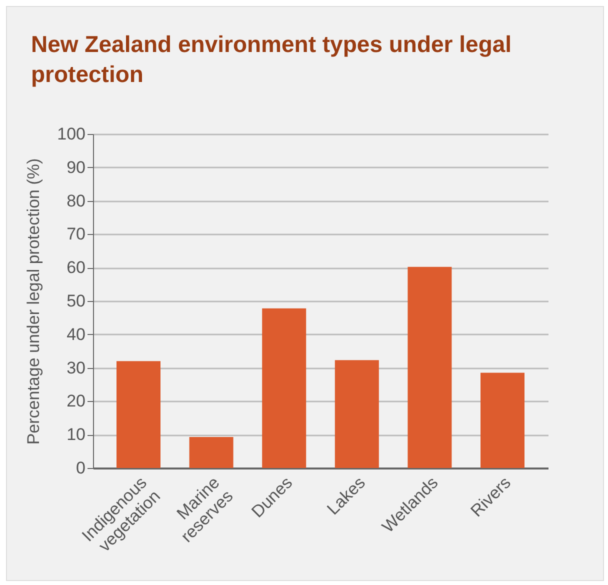  I want to click on y-tick-label: 0, so click(81, 468).